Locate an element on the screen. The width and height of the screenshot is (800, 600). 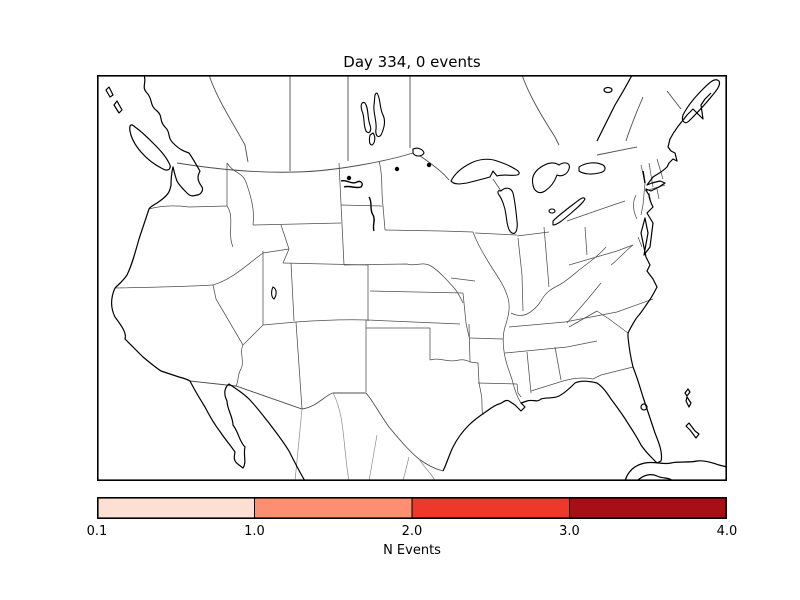
colorbar-dividers is located at coordinates (412, 508).